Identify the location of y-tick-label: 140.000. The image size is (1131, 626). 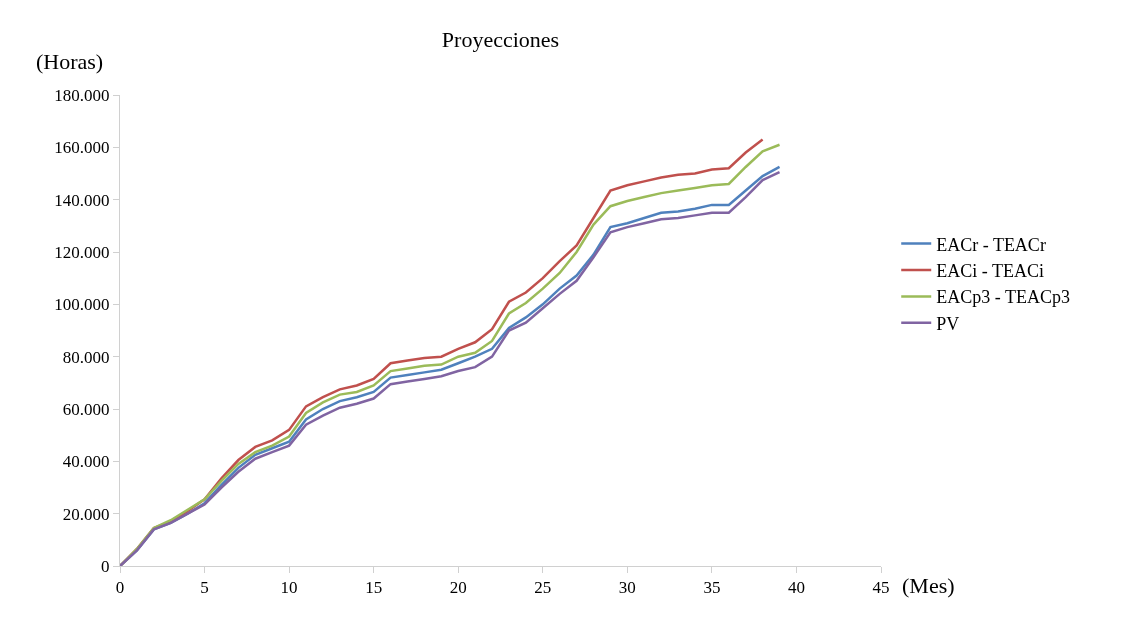
(82, 200).